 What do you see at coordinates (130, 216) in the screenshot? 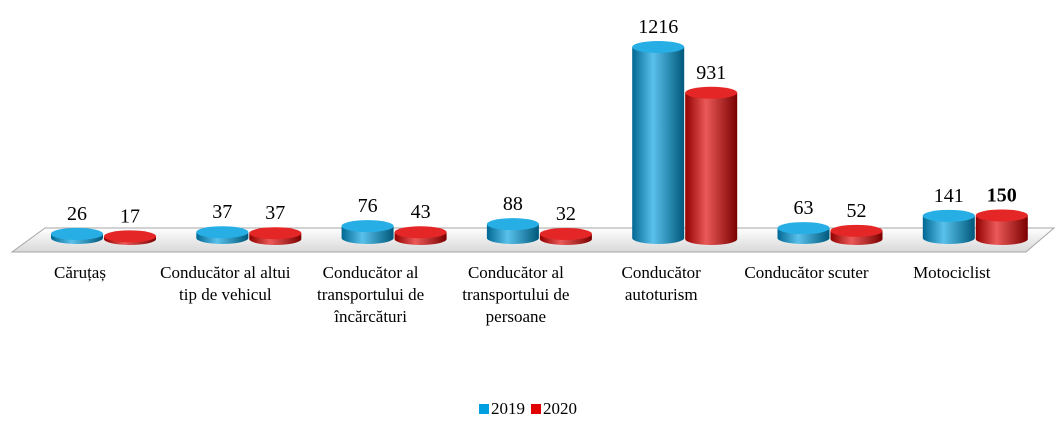
I see `value-label: 17` at bounding box center [130, 216].